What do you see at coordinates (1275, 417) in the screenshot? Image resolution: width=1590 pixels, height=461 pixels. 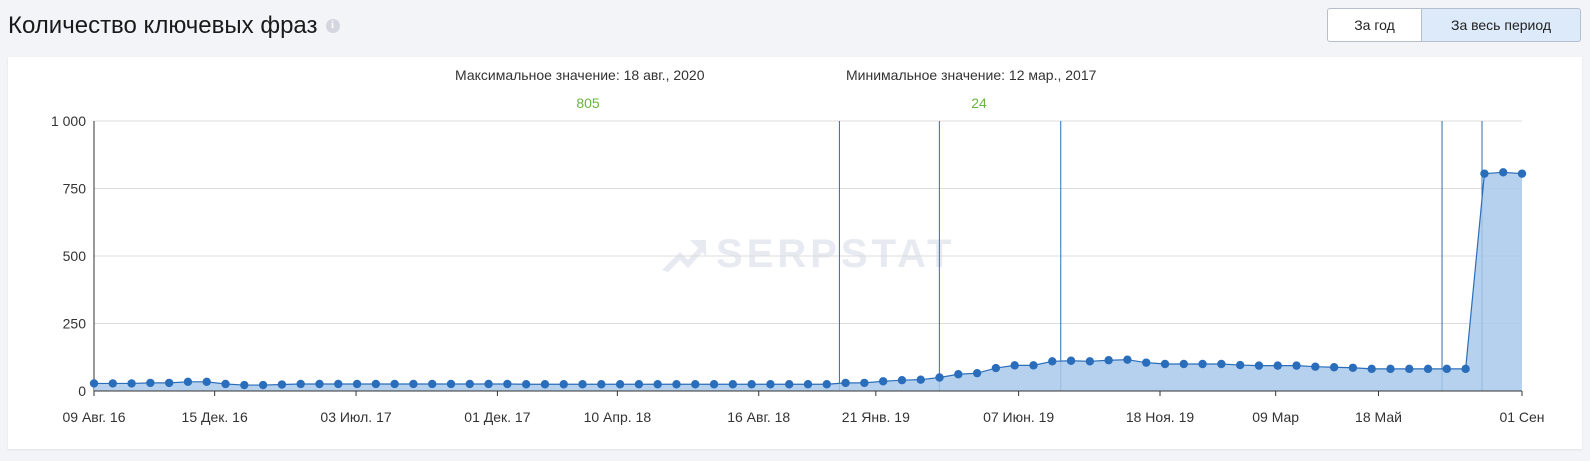 I see `x-tick-label: 09 Мар` at bounding box center [1275, 417].